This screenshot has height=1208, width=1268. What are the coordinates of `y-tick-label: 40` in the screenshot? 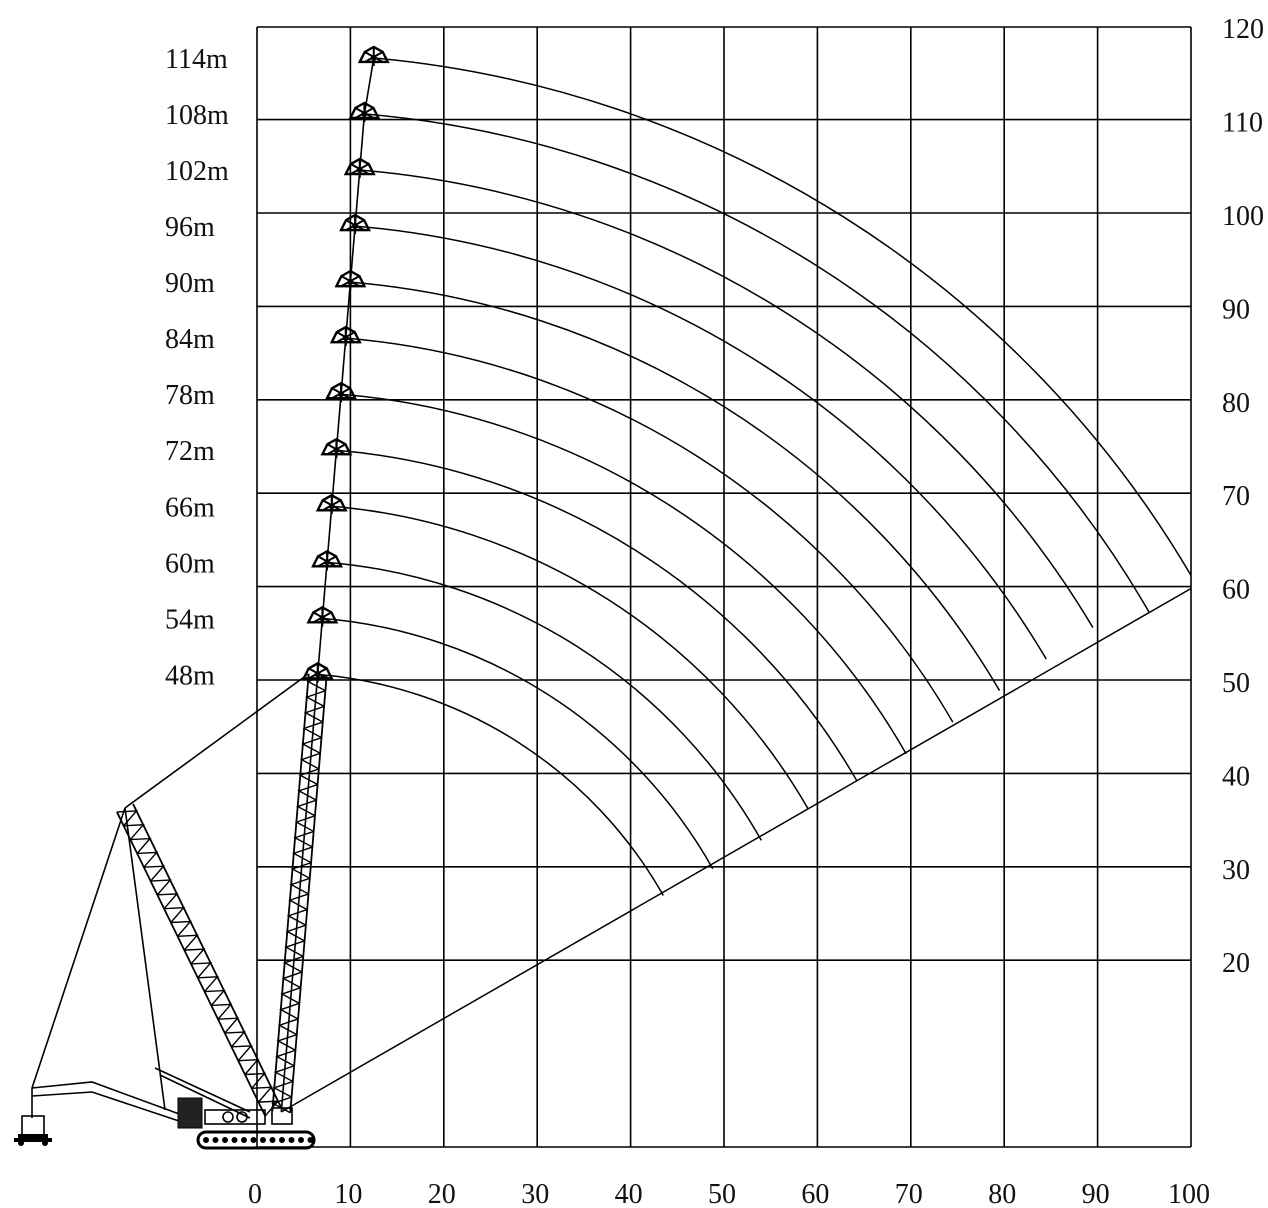 It's located at (1236, 776).